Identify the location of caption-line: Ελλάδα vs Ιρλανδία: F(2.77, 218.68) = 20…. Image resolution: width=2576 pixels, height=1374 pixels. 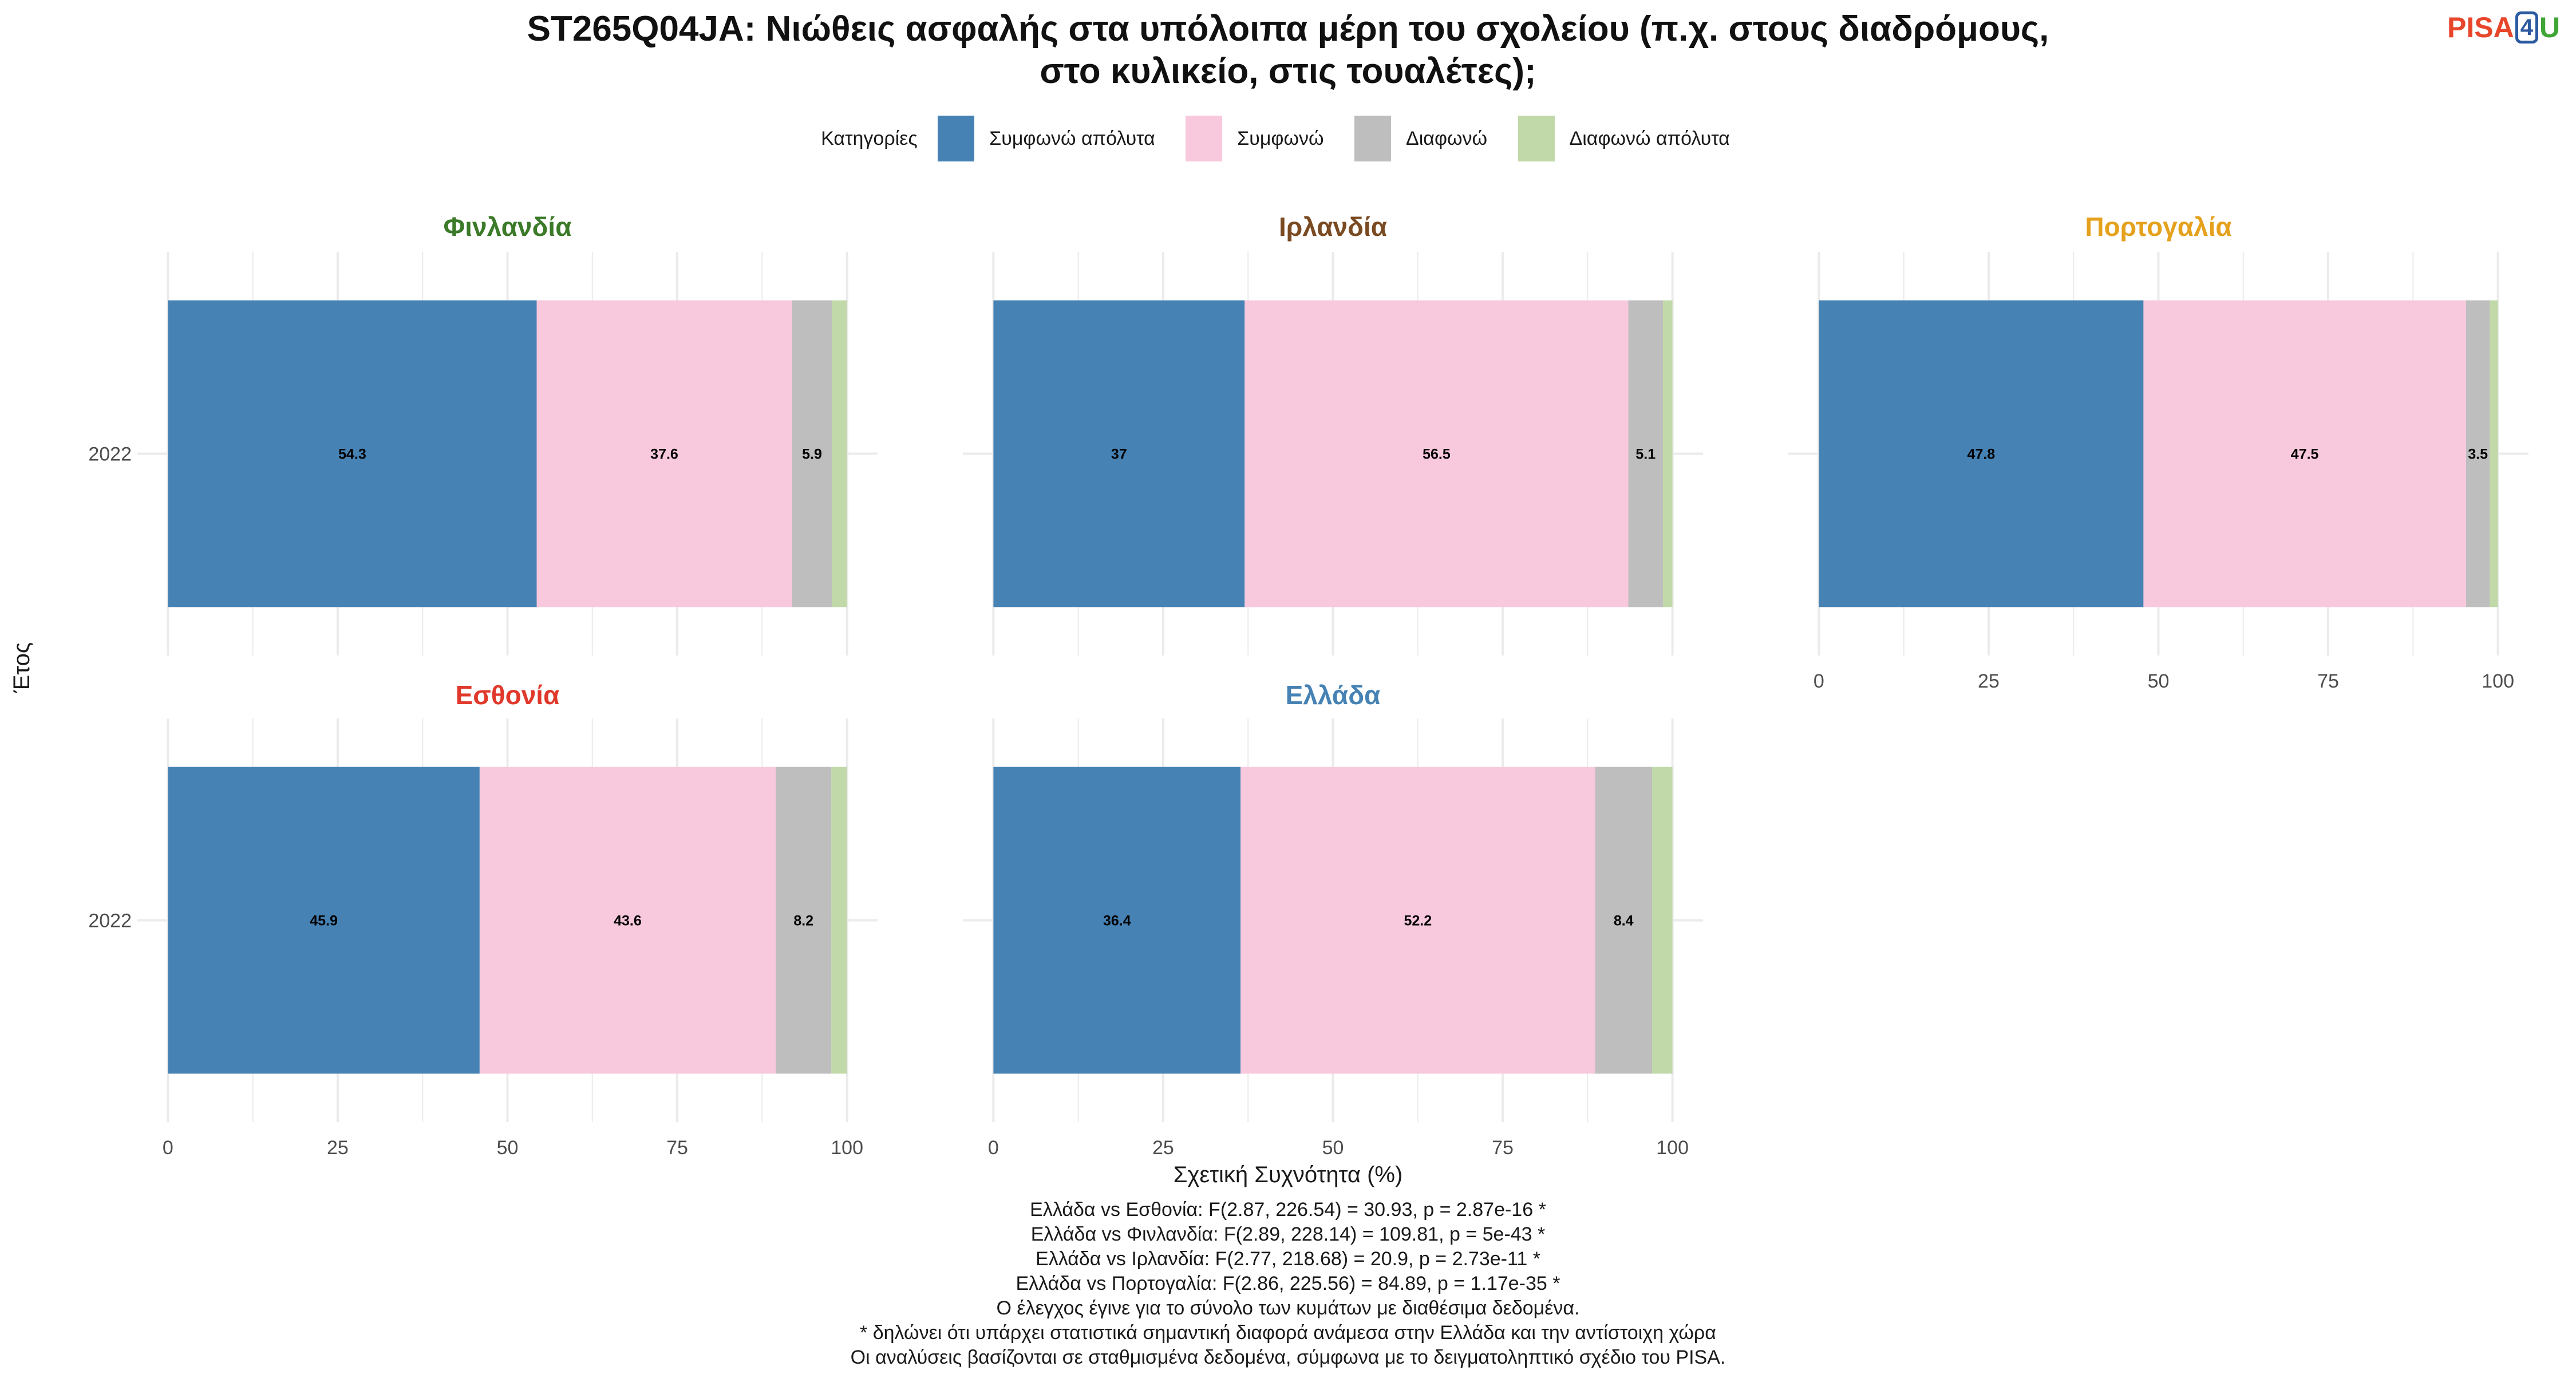
(1288, 1259).